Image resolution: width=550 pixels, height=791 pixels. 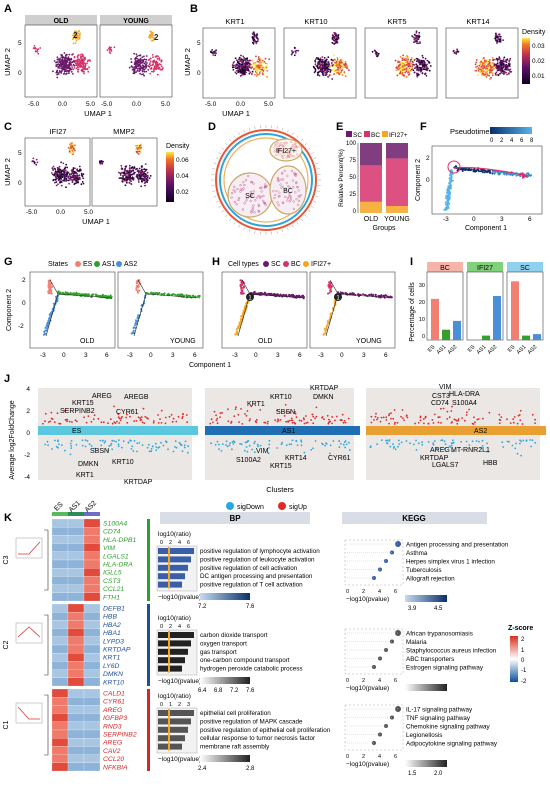 I want to click on j-gene-label: VIM, so click(x=445, y=387).